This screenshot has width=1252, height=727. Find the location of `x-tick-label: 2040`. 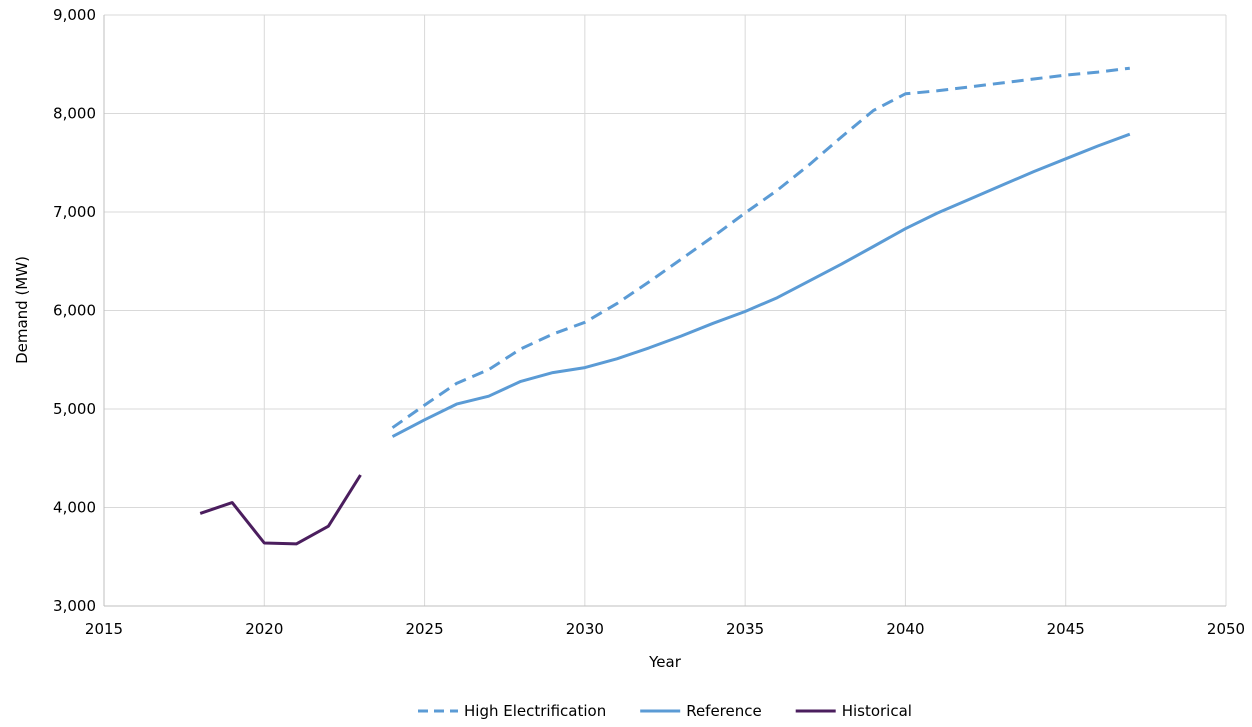

x-tick-label: 2040 is located at coordinates (905, 629).